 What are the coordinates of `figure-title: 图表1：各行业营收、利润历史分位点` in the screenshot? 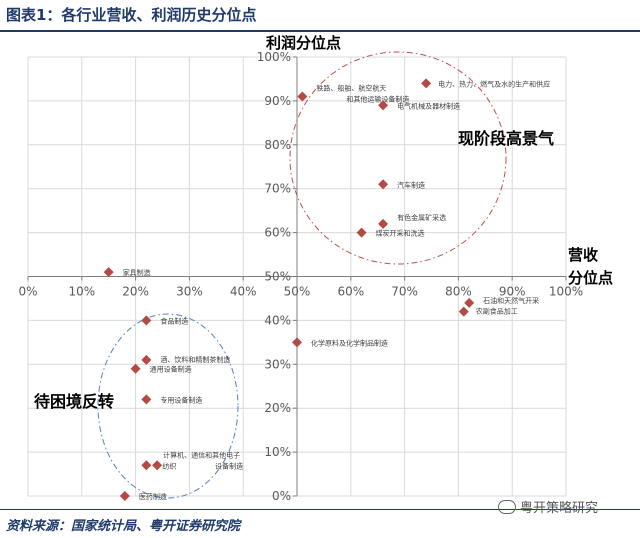 It's located at (131, 15).